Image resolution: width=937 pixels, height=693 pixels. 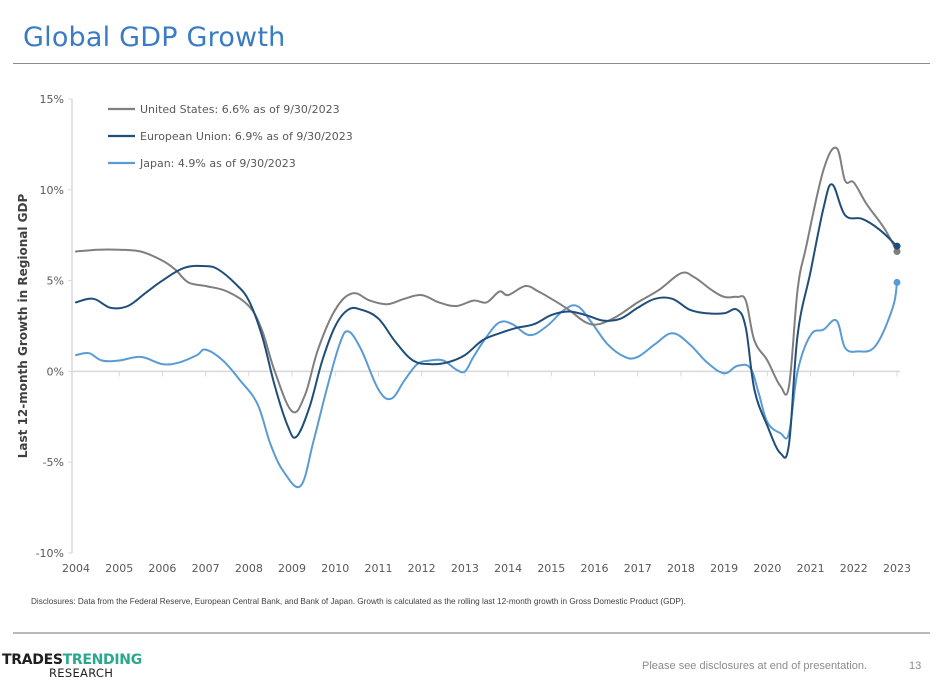 What do you see at coordinates (335, 568) in the screenshot?
I see `x-tick-label: 2010` at bounding box center [335, 568].